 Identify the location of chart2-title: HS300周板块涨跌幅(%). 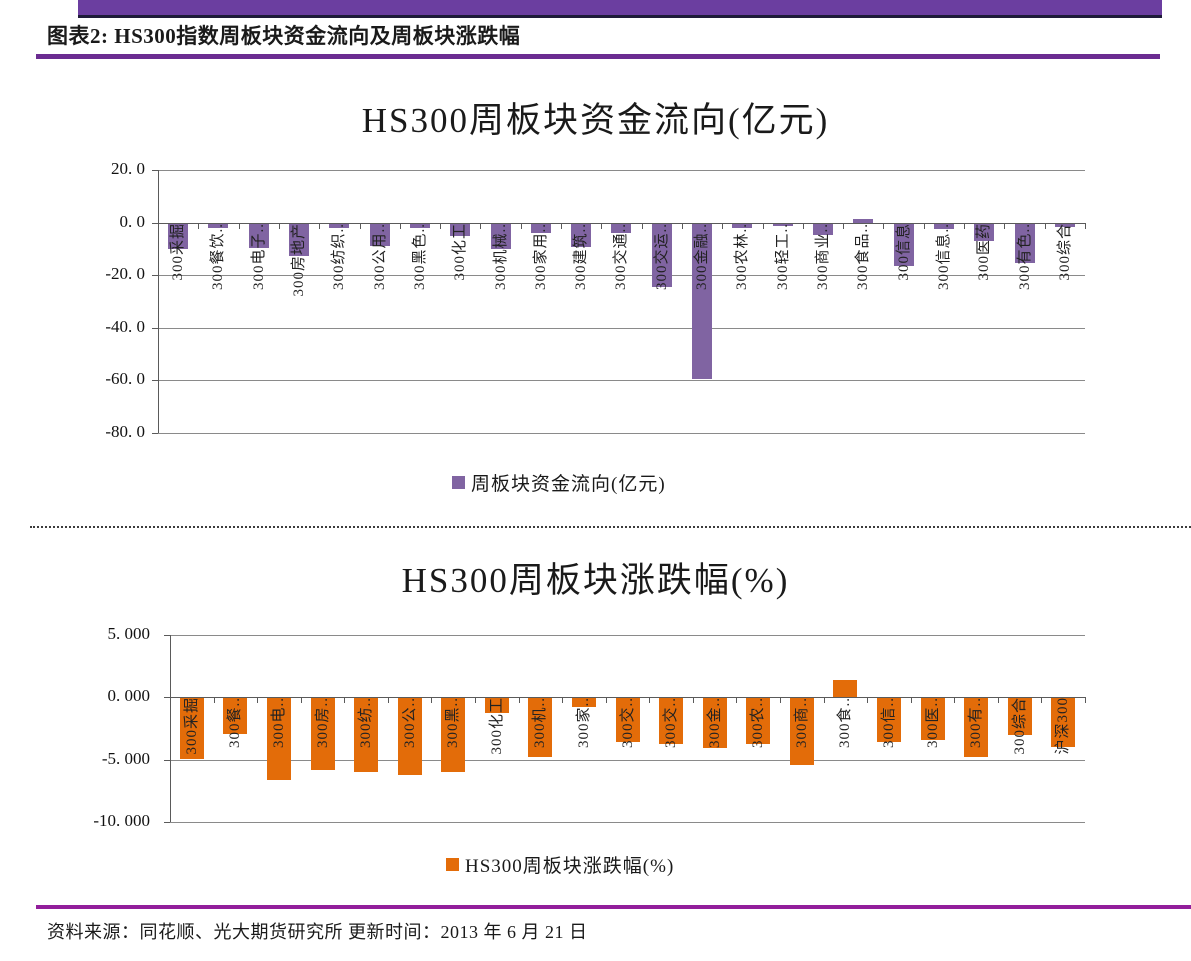
(595, 580).